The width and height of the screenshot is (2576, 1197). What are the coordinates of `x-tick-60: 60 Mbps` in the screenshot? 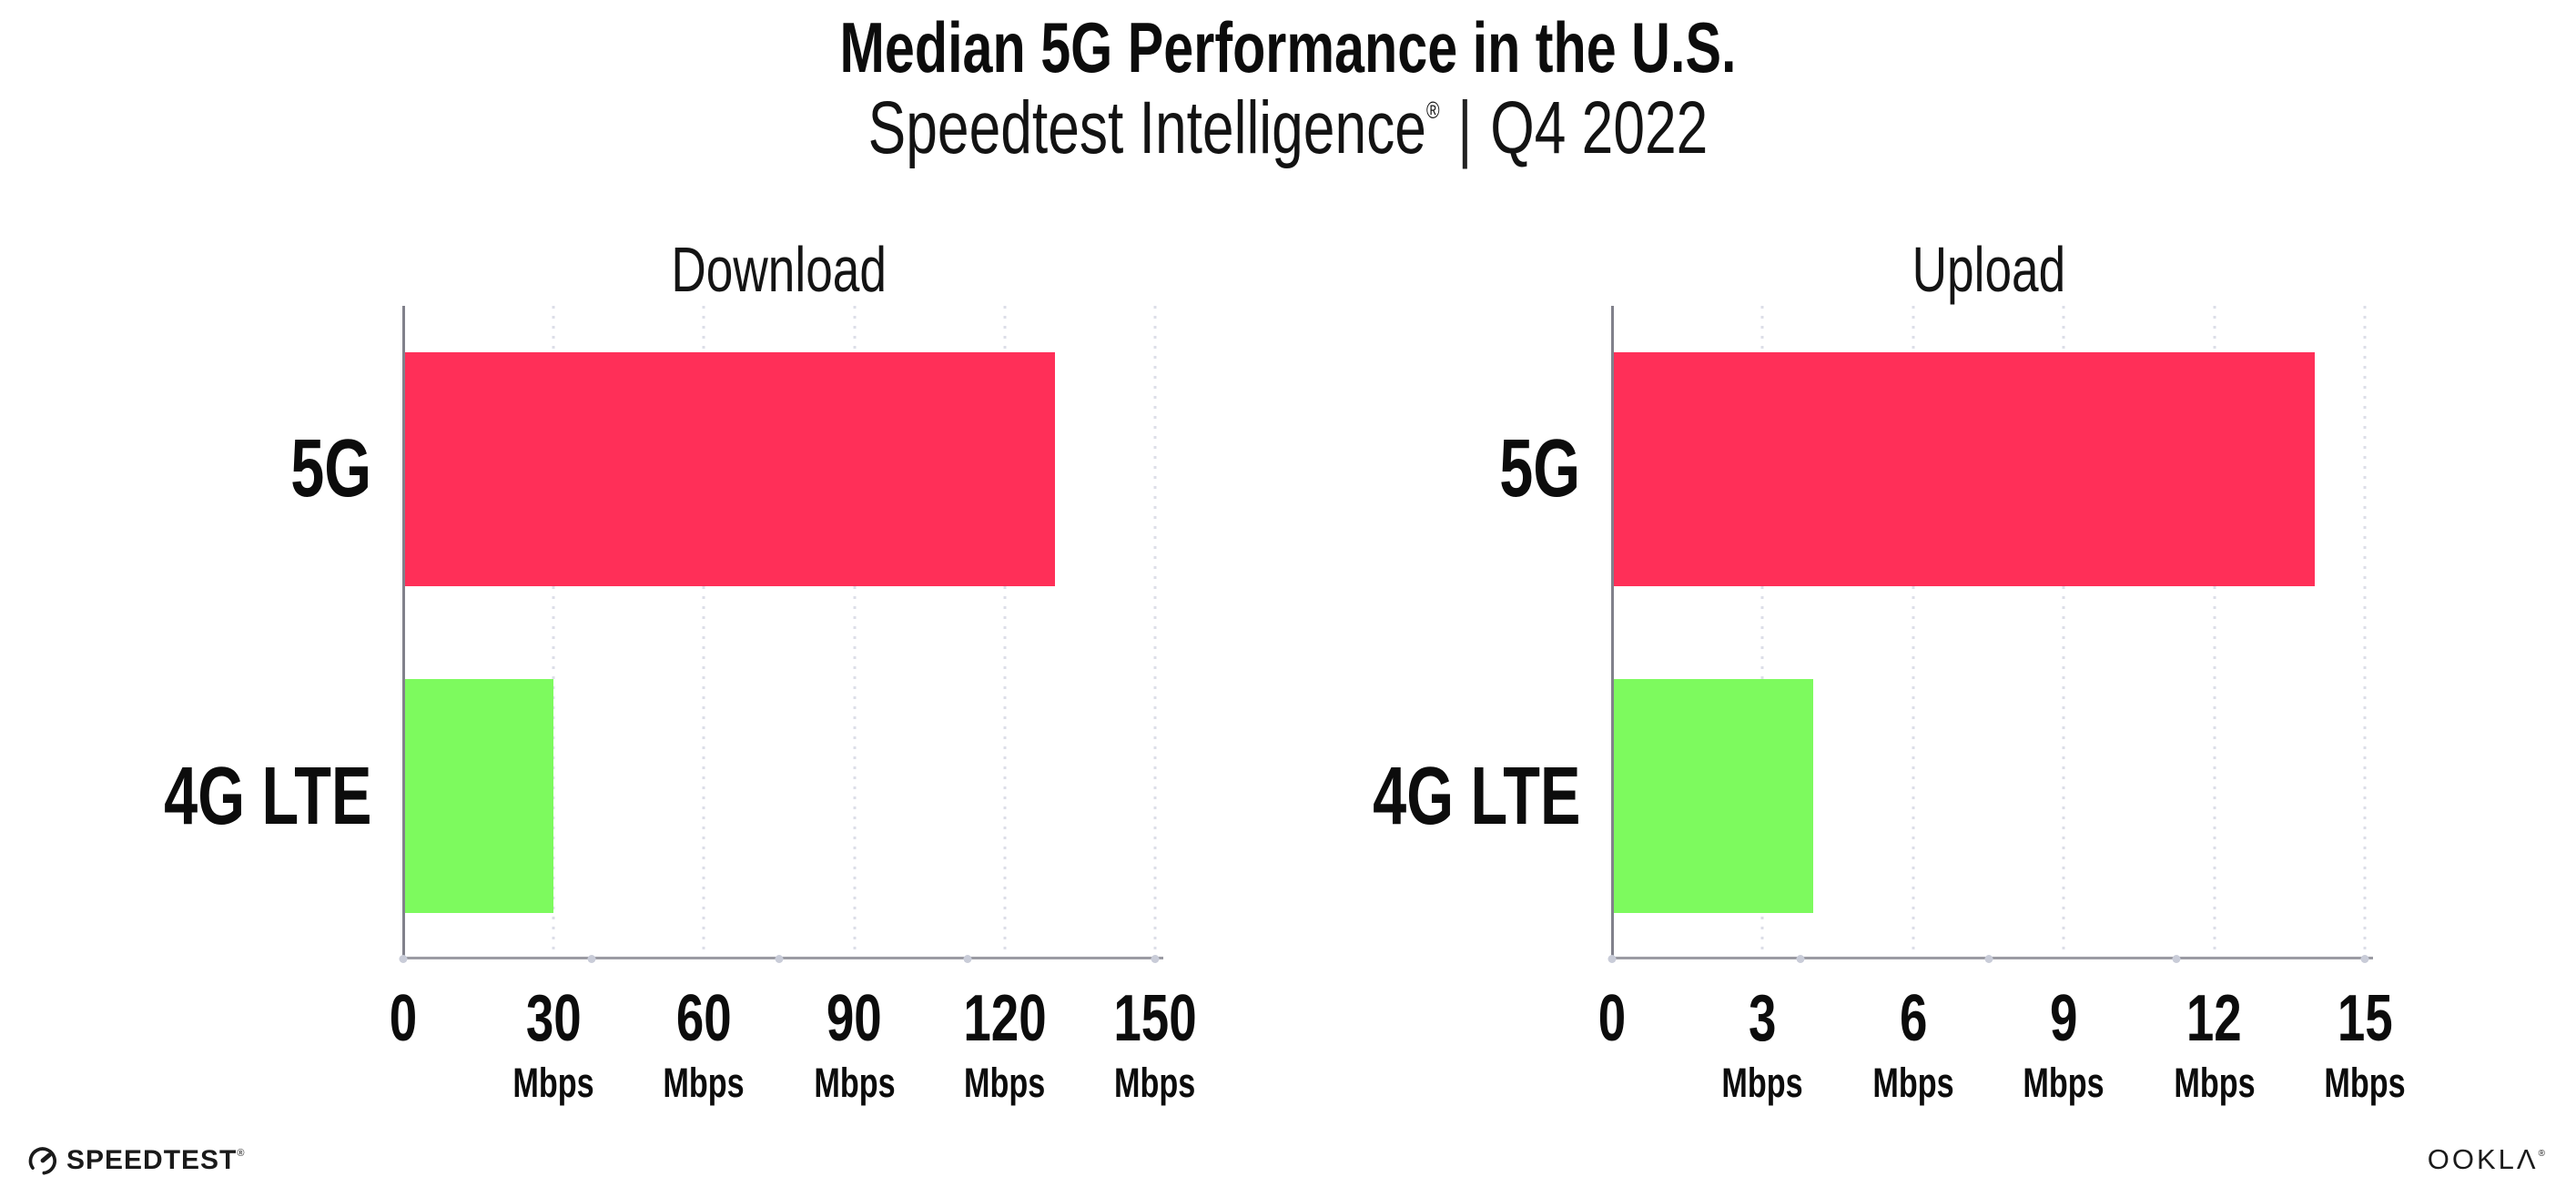 It's located at (704, 1044).